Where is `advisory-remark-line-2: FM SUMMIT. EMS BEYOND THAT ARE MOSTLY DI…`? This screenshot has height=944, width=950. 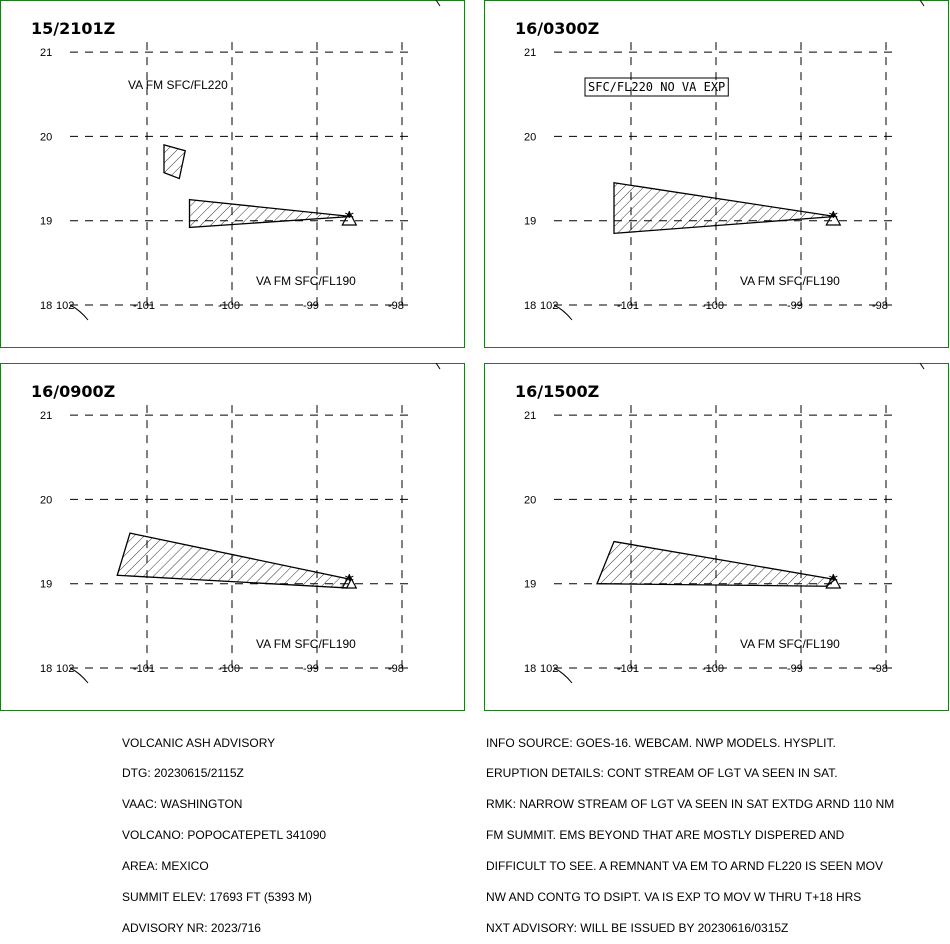
advisory-remark-line-2: FM SUMMIT. EMS BEYOND THAT ARE MOSTLY DI… is located at coordinates (665, 835).